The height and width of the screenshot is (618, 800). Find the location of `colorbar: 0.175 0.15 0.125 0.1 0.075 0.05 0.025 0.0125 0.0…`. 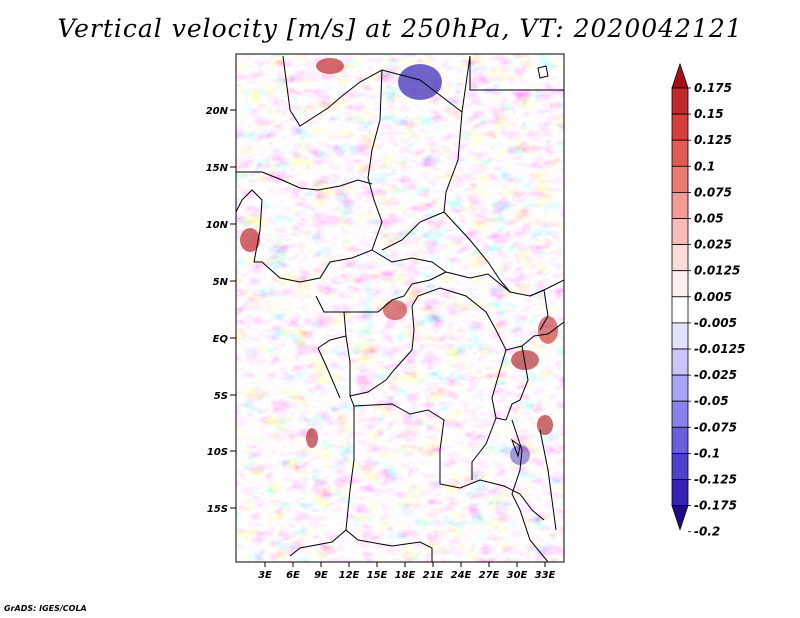

colorbar: 0.175 0.15 0.125 0.1 0.075 0.05 0.025 0.0125 0.0… is located at coordinates (708, 300).